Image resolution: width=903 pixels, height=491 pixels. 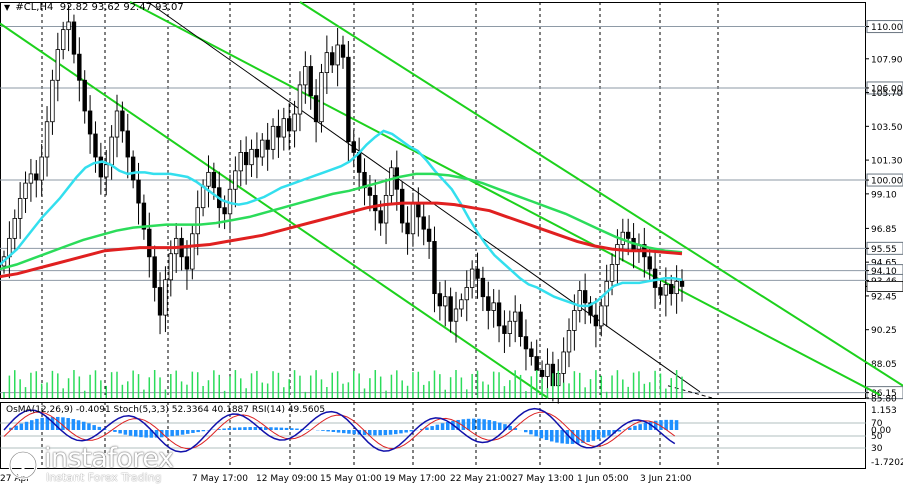 What do you see at coordinates (884, 250) in the screenshot?
I see `price-axis-label: 95.55` at bounding box center [884, 250].